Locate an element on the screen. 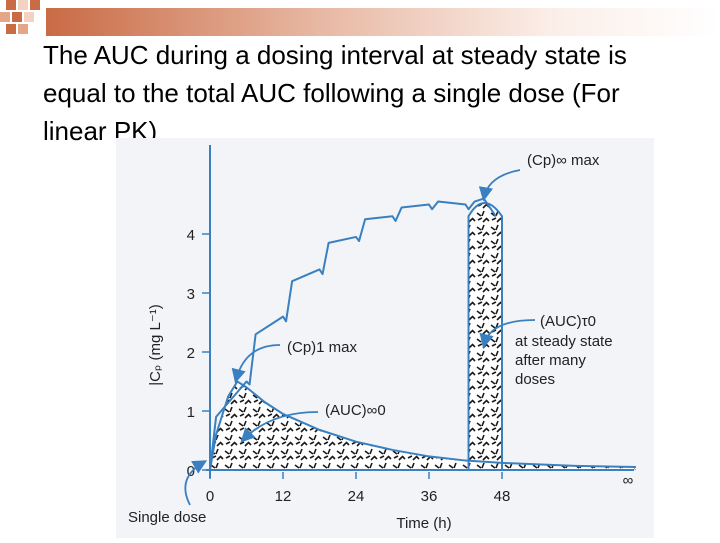 The height and width of the screenshot is (543, 720). x-tick-label: 12 is located at coordinates (283, 496).